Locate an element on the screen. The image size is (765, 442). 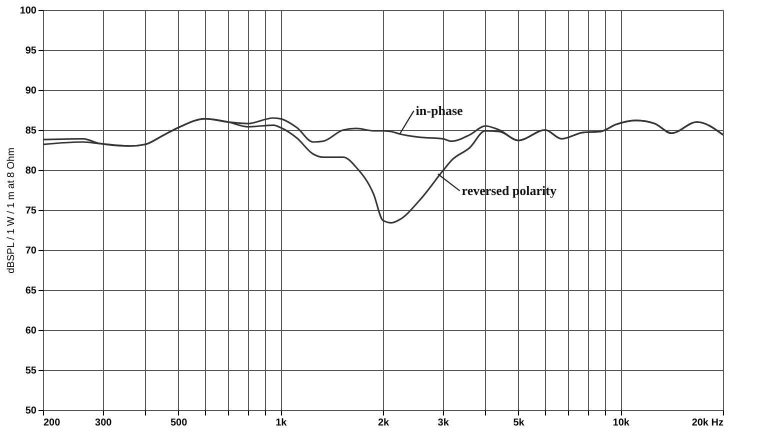
y-tick-label: 60 is located at coordinates (31, 331).